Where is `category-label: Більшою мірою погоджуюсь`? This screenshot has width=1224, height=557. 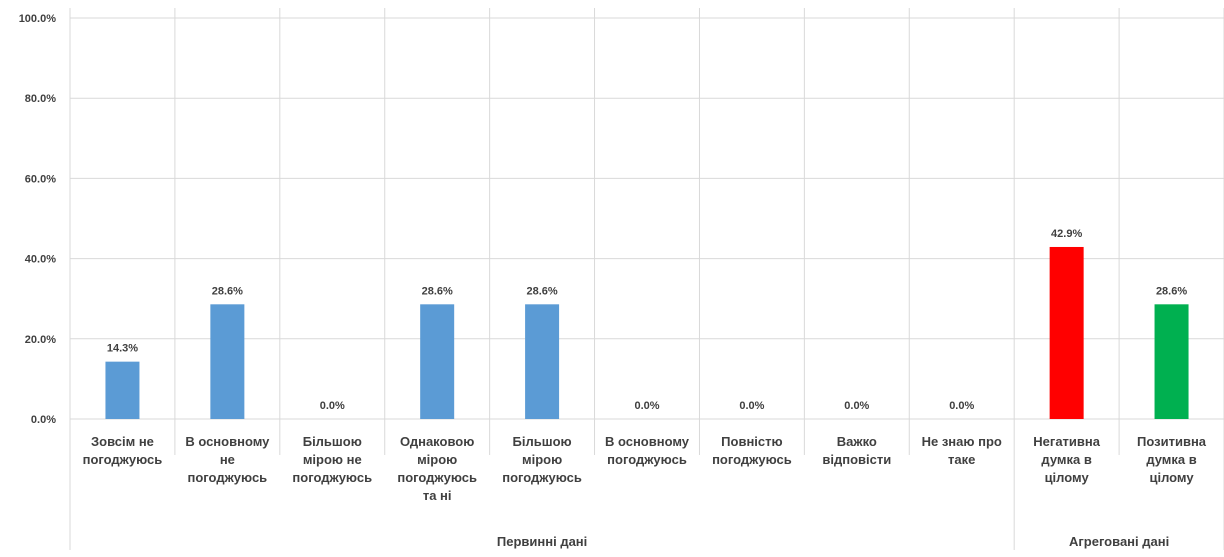
category-label: Більшою мірою погоджуюсь is located at coordinates (542, 459).